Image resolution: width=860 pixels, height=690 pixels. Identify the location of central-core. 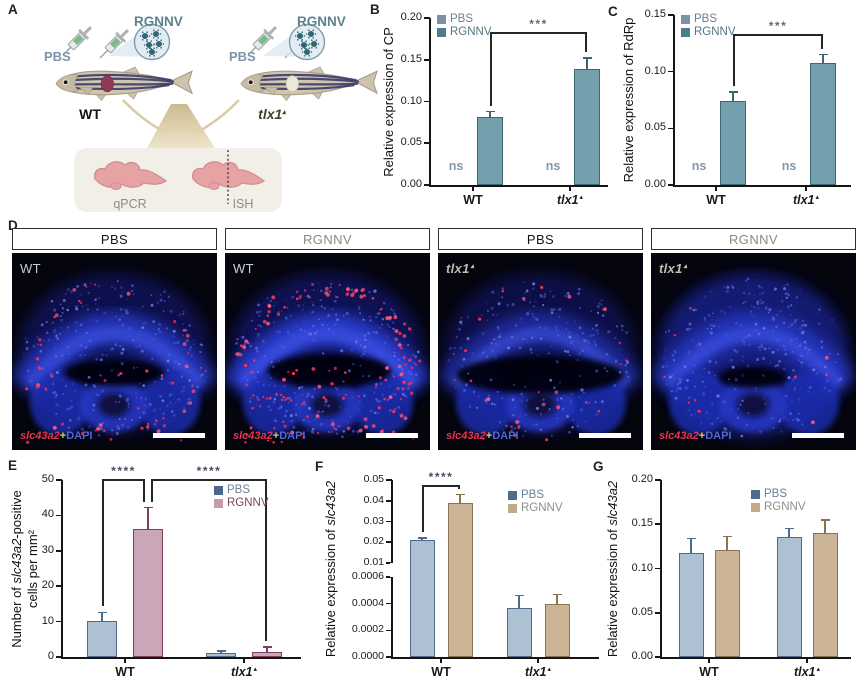
(540, 405).